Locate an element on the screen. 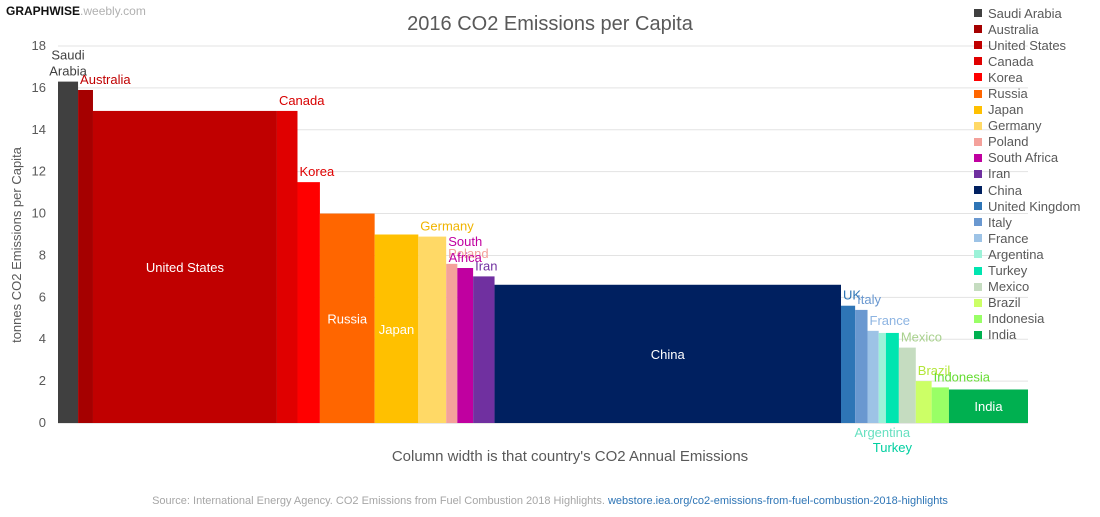  y-tick-label: 10 is located at coordinates (39, 213).